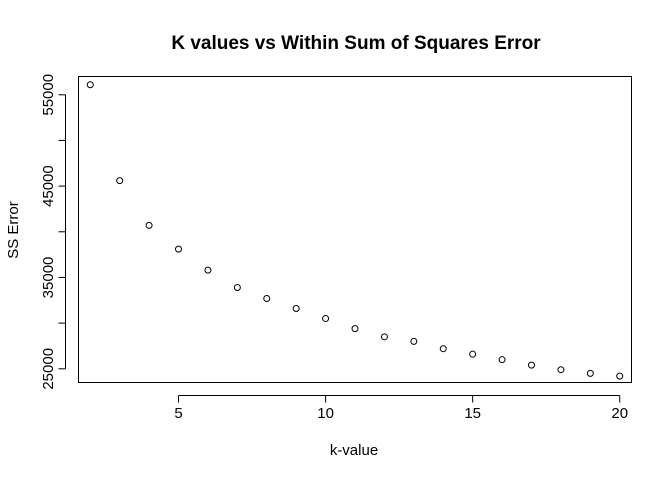  What do you see at coordinates (619, 413) in the screenshot?
I see `x-tick-label: 20` at bounding box center [619, 413].